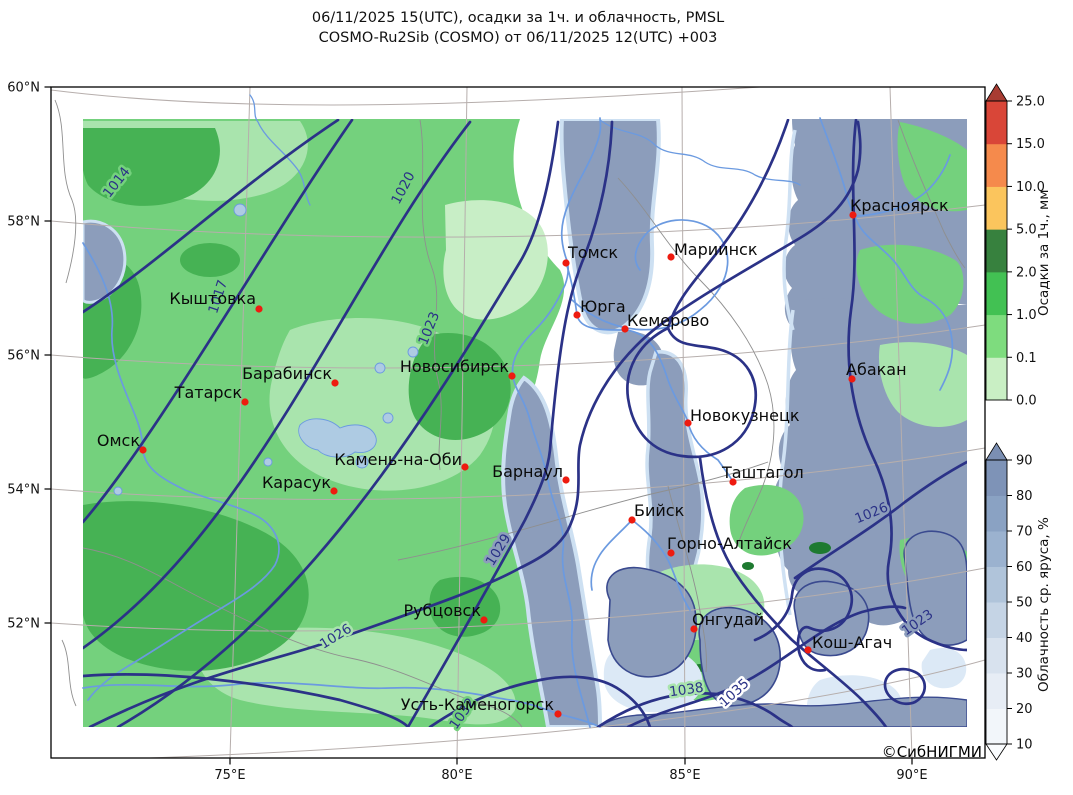 The image size is (1073, 795). Describe the element at coordinates (478, 704) in the screenshot. I see `city-label: Усть-Каменогорск` at that location.